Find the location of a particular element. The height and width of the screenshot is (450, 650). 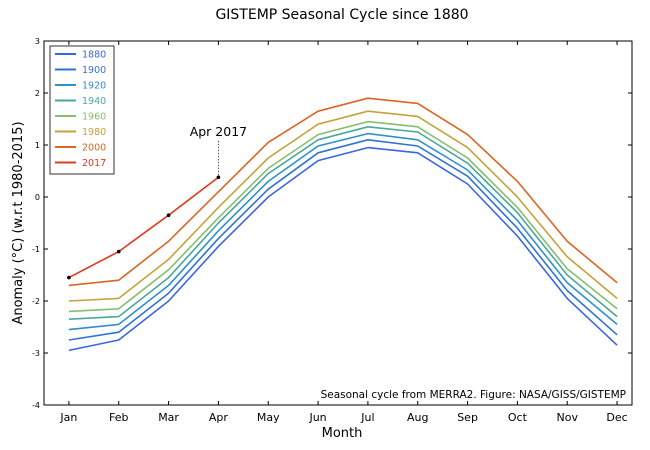

legend-label: 2017 is located at coordinates (94, 163).